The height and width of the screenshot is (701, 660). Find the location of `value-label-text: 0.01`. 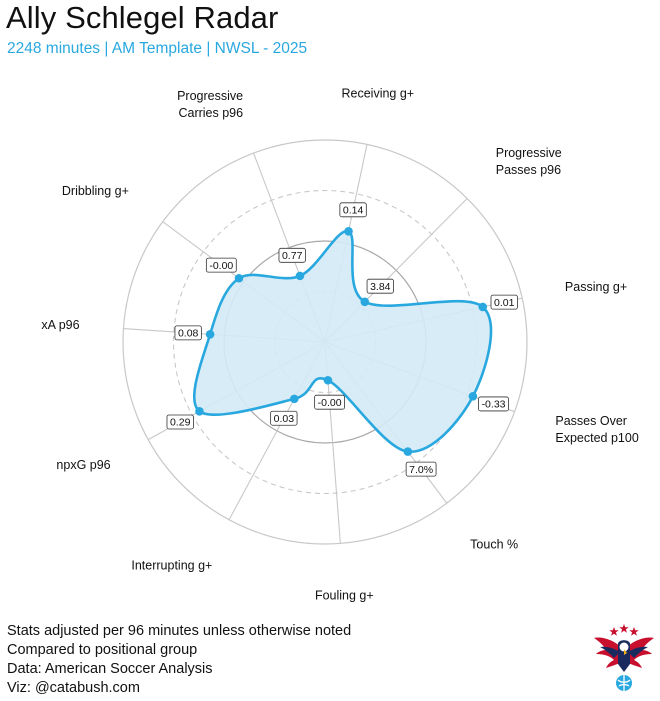

value-label-text: 0.01 is located at coordinates (504, 303).